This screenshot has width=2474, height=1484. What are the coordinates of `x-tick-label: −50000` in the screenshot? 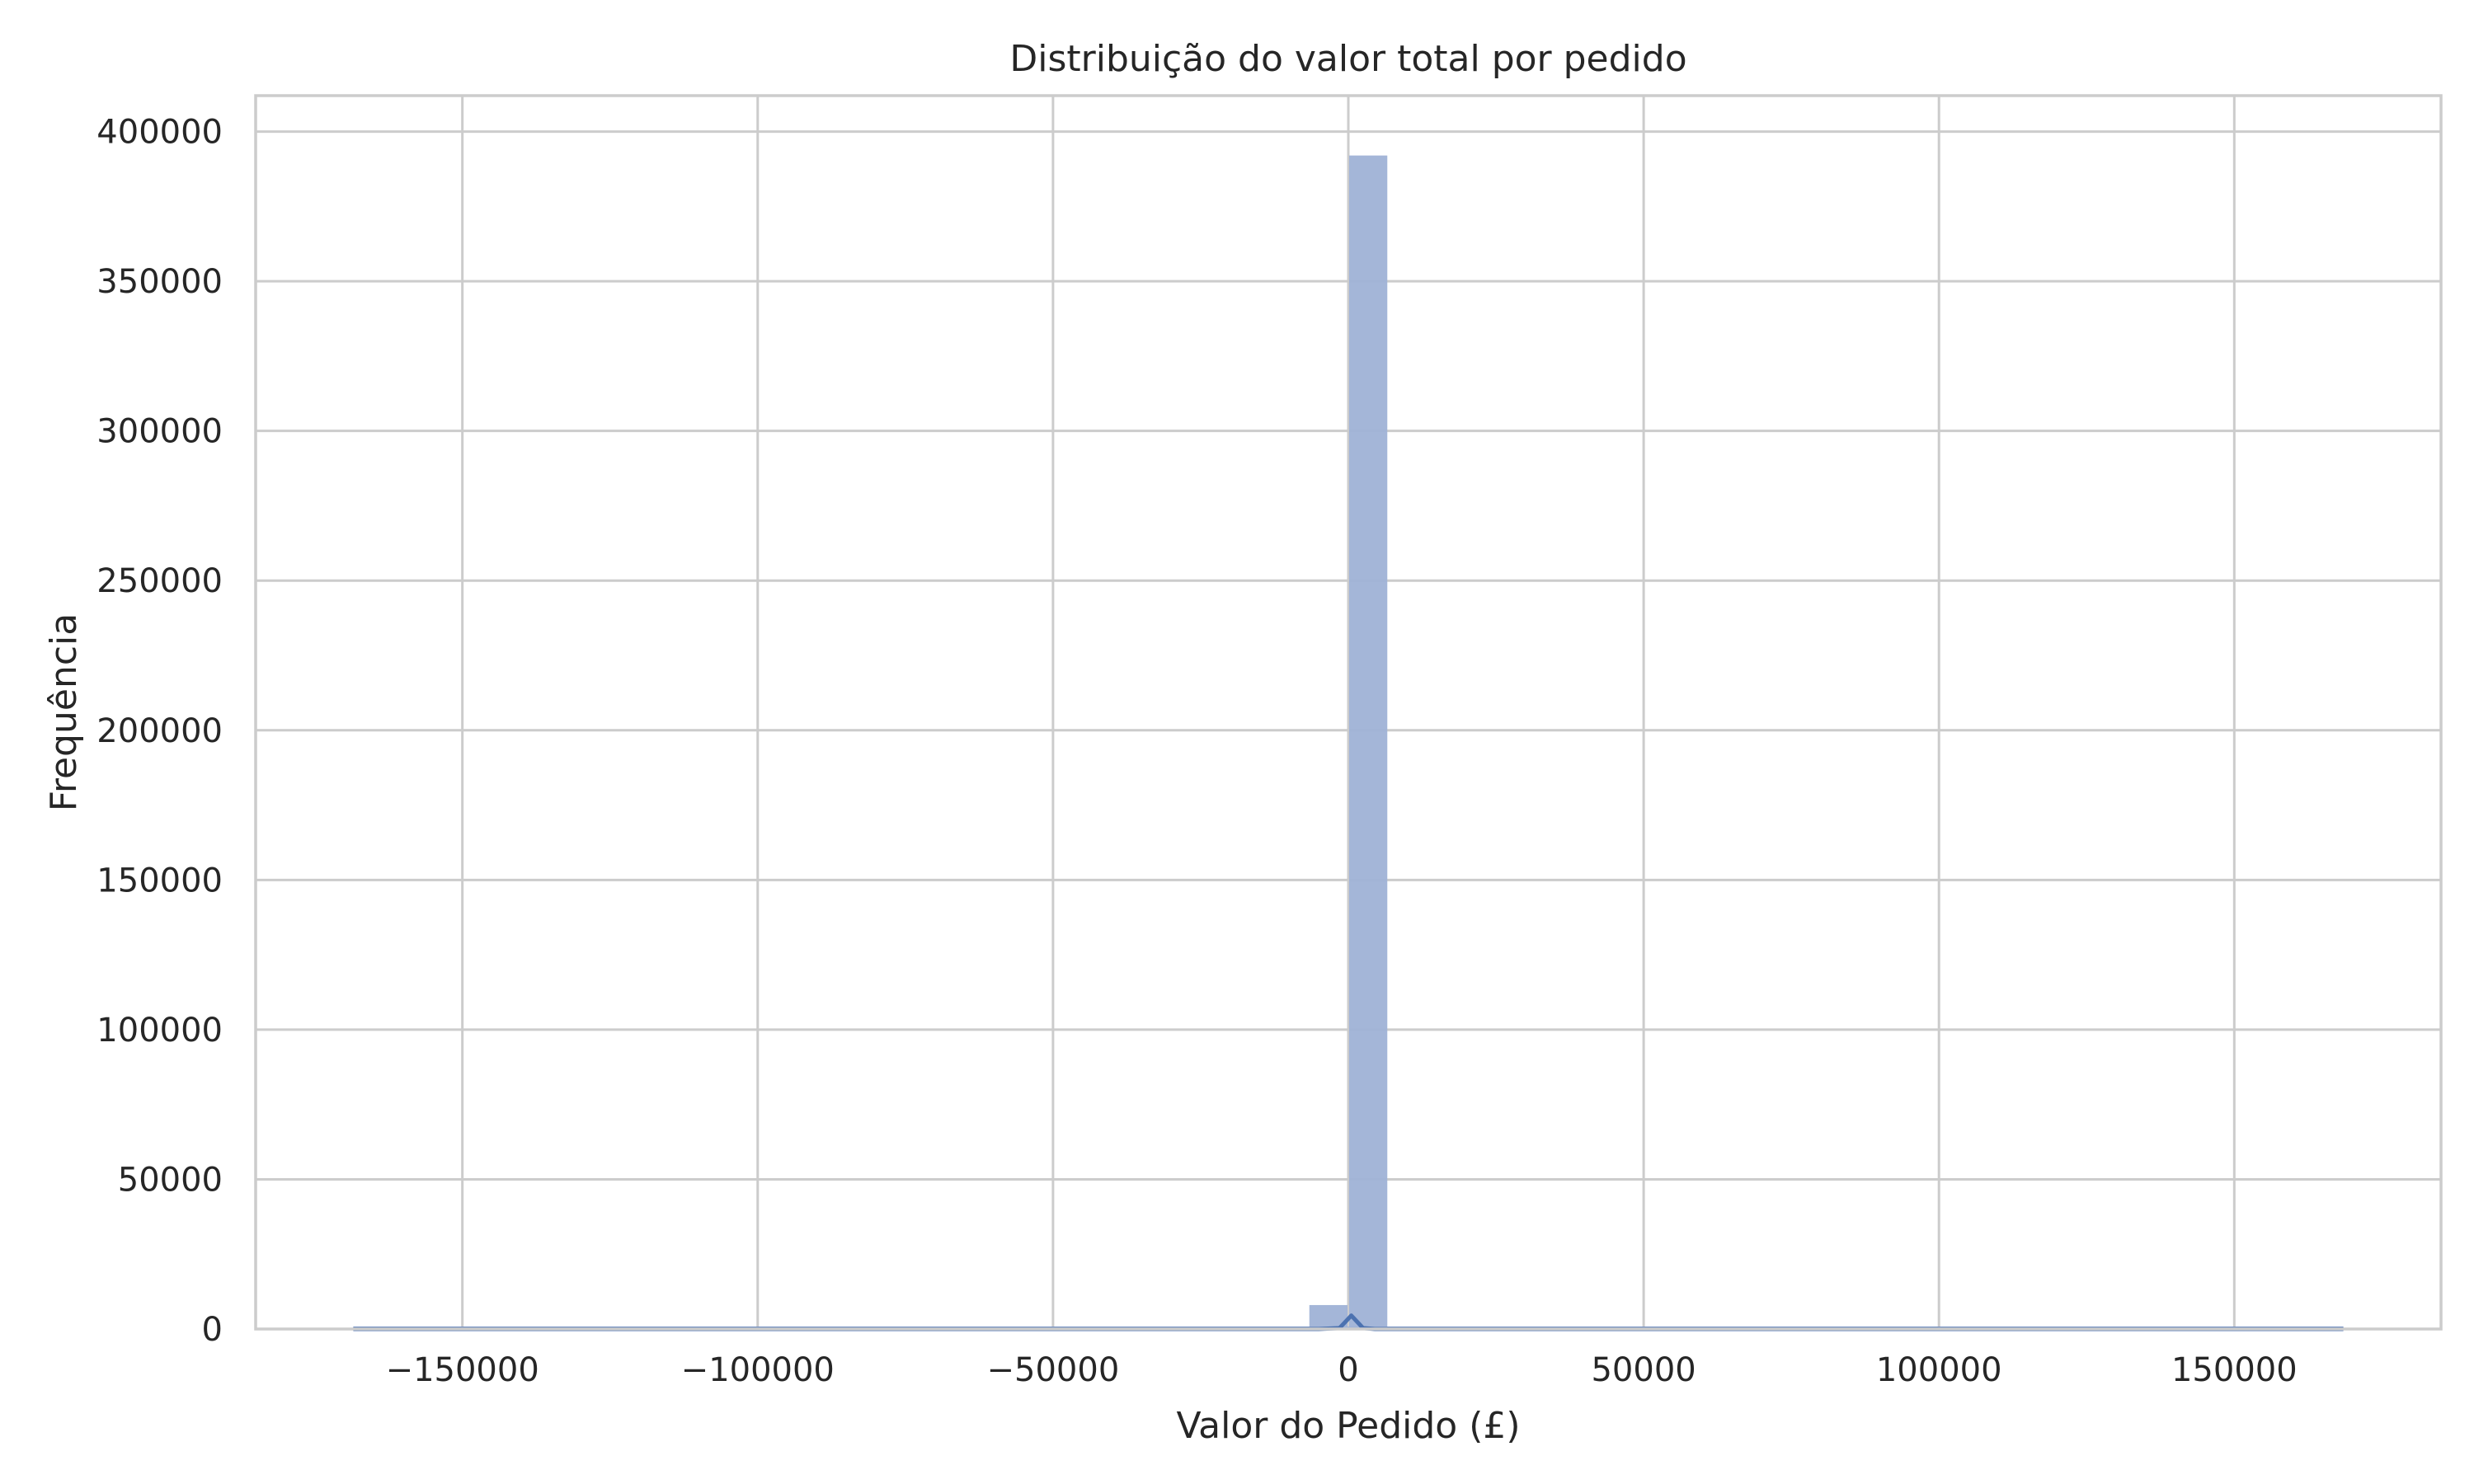 It's located at (1053, 1370).